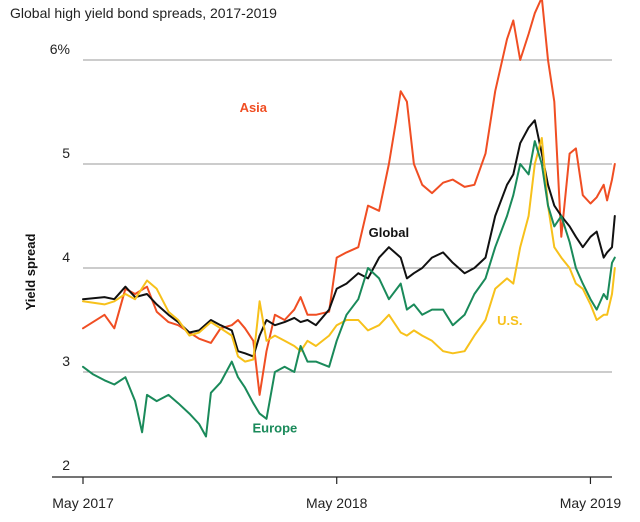 The height and width of the screenshot is (522, 640). Describe the element at coordinates (66, 153) in the screenshot. I see `y-tick-label: 5` at that location.